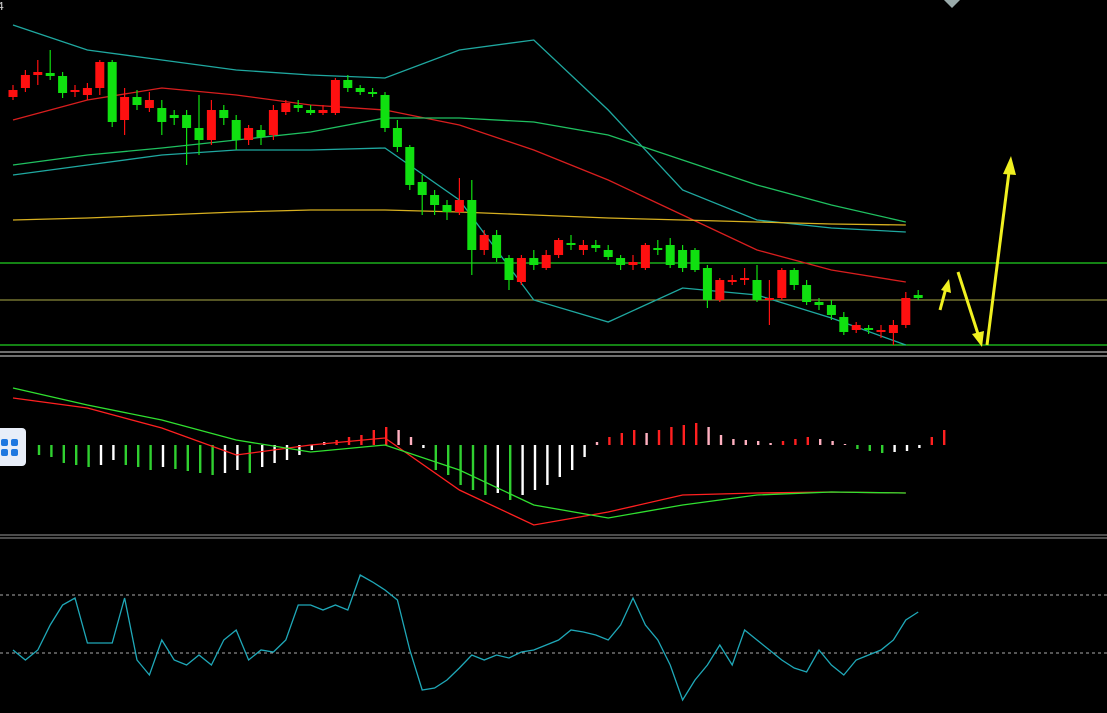 This screenshot has height=713, width=1107. Describe the element at coordinates (465, 638) in the screenshot. I see `rsi-line` at that location.